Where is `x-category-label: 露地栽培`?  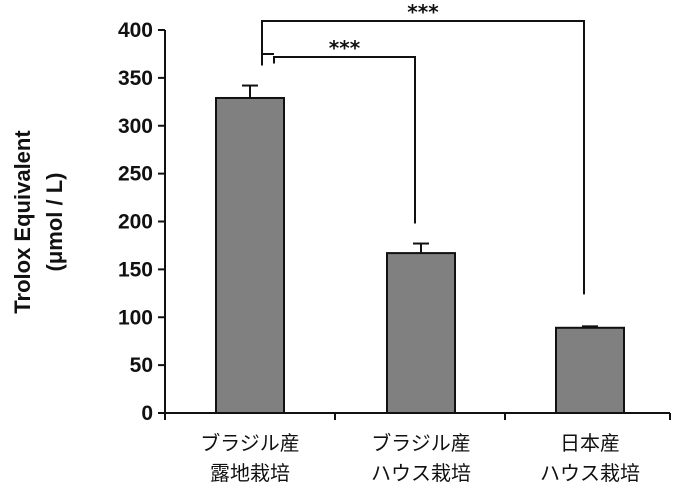
x-category-label: 露地栽培 is located at coordinates (250, 473).